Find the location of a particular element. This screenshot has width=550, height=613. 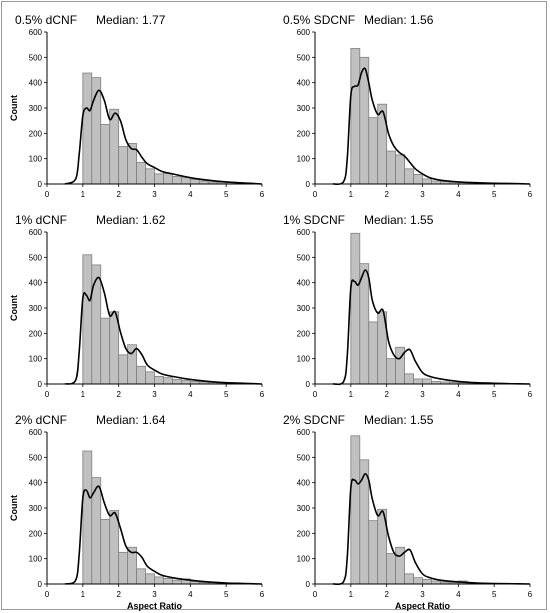

x-axis-title: Aspect Ratio is located at coordinates (423, 606).